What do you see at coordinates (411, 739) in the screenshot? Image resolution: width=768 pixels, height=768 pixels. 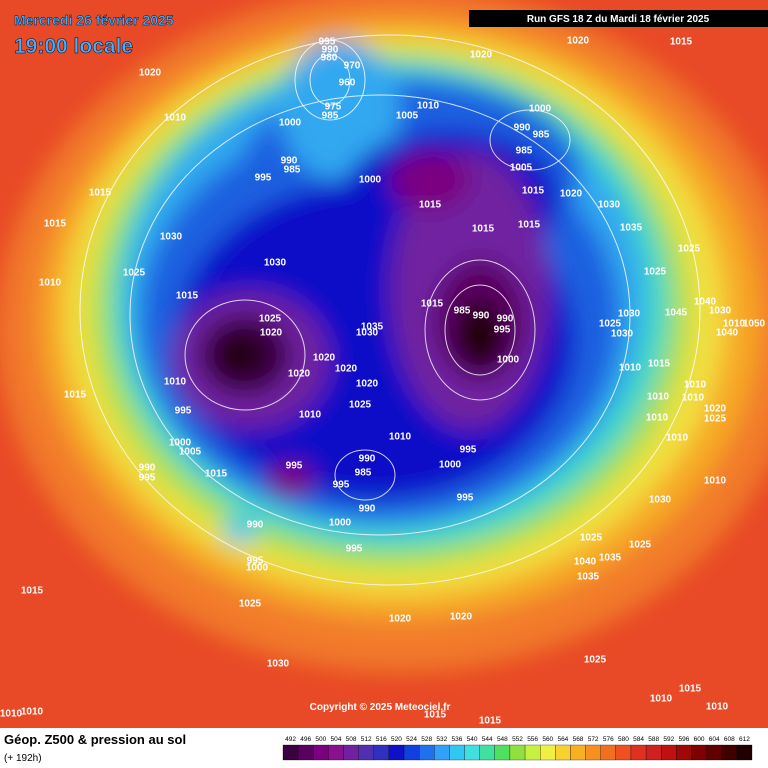 I see `colorbar-label: 524` at bounding box center [411, 739].